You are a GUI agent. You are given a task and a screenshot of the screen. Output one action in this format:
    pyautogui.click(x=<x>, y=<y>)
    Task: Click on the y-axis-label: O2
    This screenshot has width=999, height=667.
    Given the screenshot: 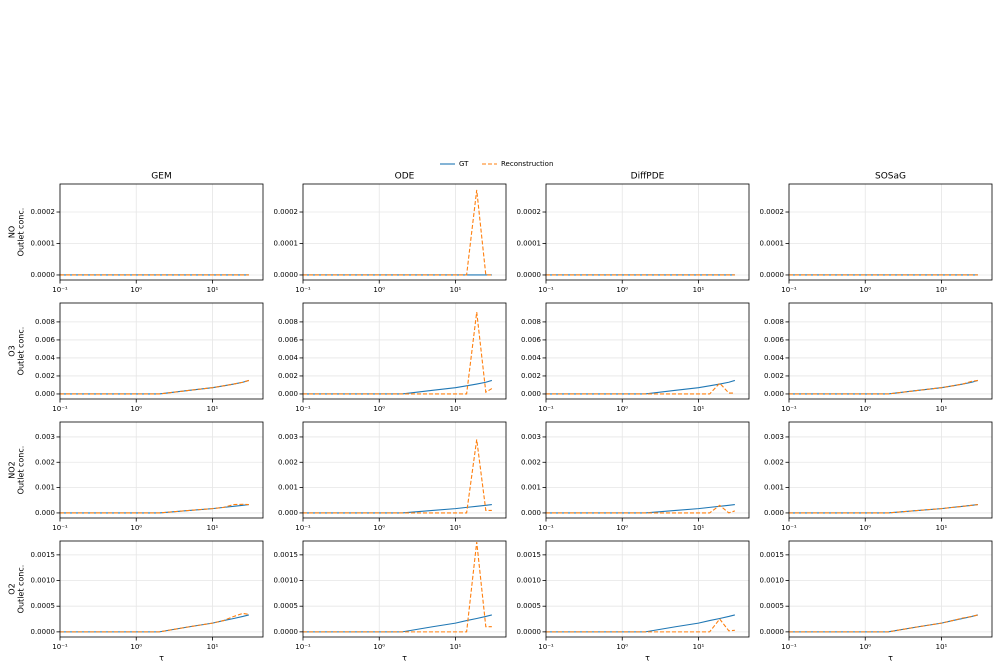 What is the action you would take?
    pyautogui.click(x=12, y=588)
    